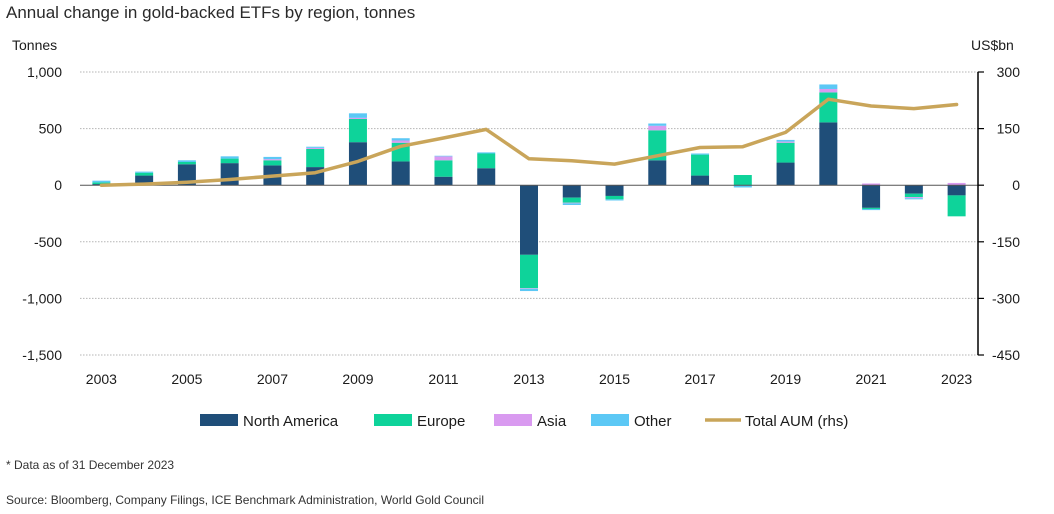 Image resolution: width=1054 pixels, height=514 pixels. What do you see at coordinates (42, 298) in the screenshot?
I see `y-tick-label-left: -1,000` at bounding box center [42, 298].